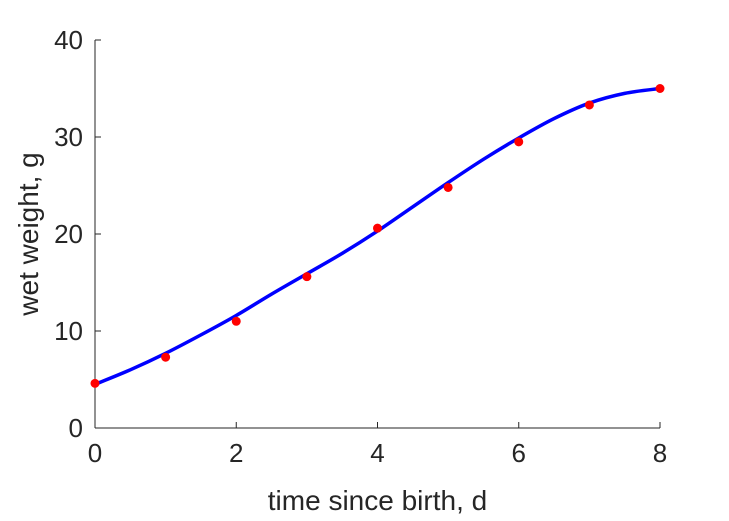 The width and height of the screenshot is (729, 521). Describe the element at coordinates (377, 453) in the screenshot. I see `x-tick-label: 4` at that location.